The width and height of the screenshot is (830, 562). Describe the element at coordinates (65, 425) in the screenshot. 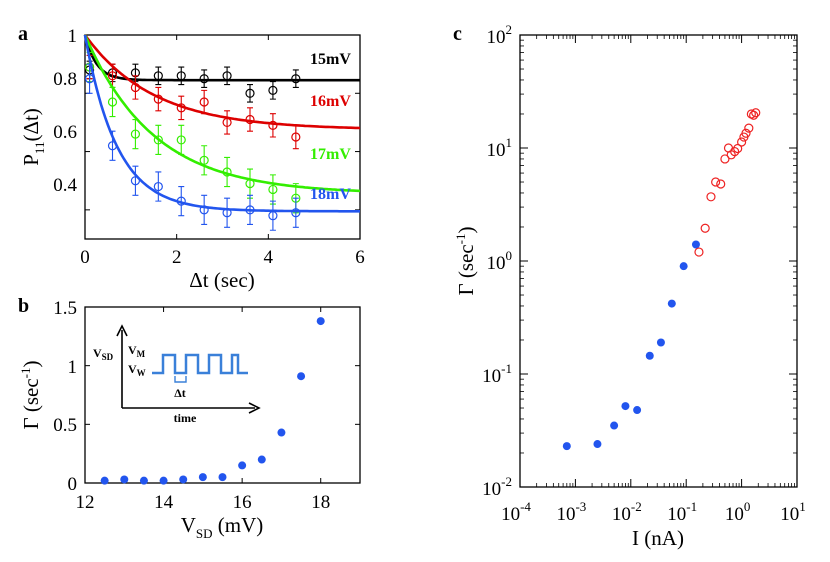

I see `y-tick-label: 0.5` at that location.